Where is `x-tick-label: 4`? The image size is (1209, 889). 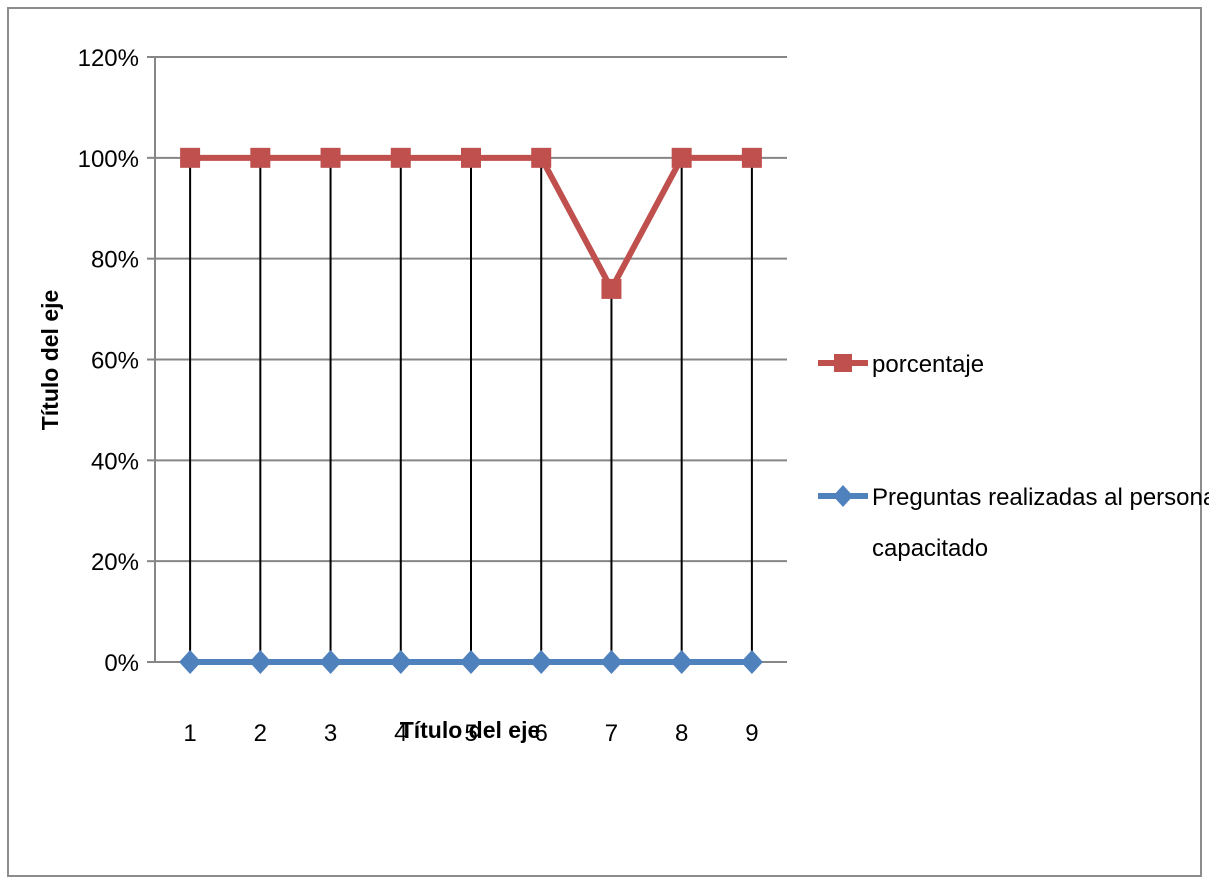 x-tick-label: 4 is located at coordinates (400, 733).